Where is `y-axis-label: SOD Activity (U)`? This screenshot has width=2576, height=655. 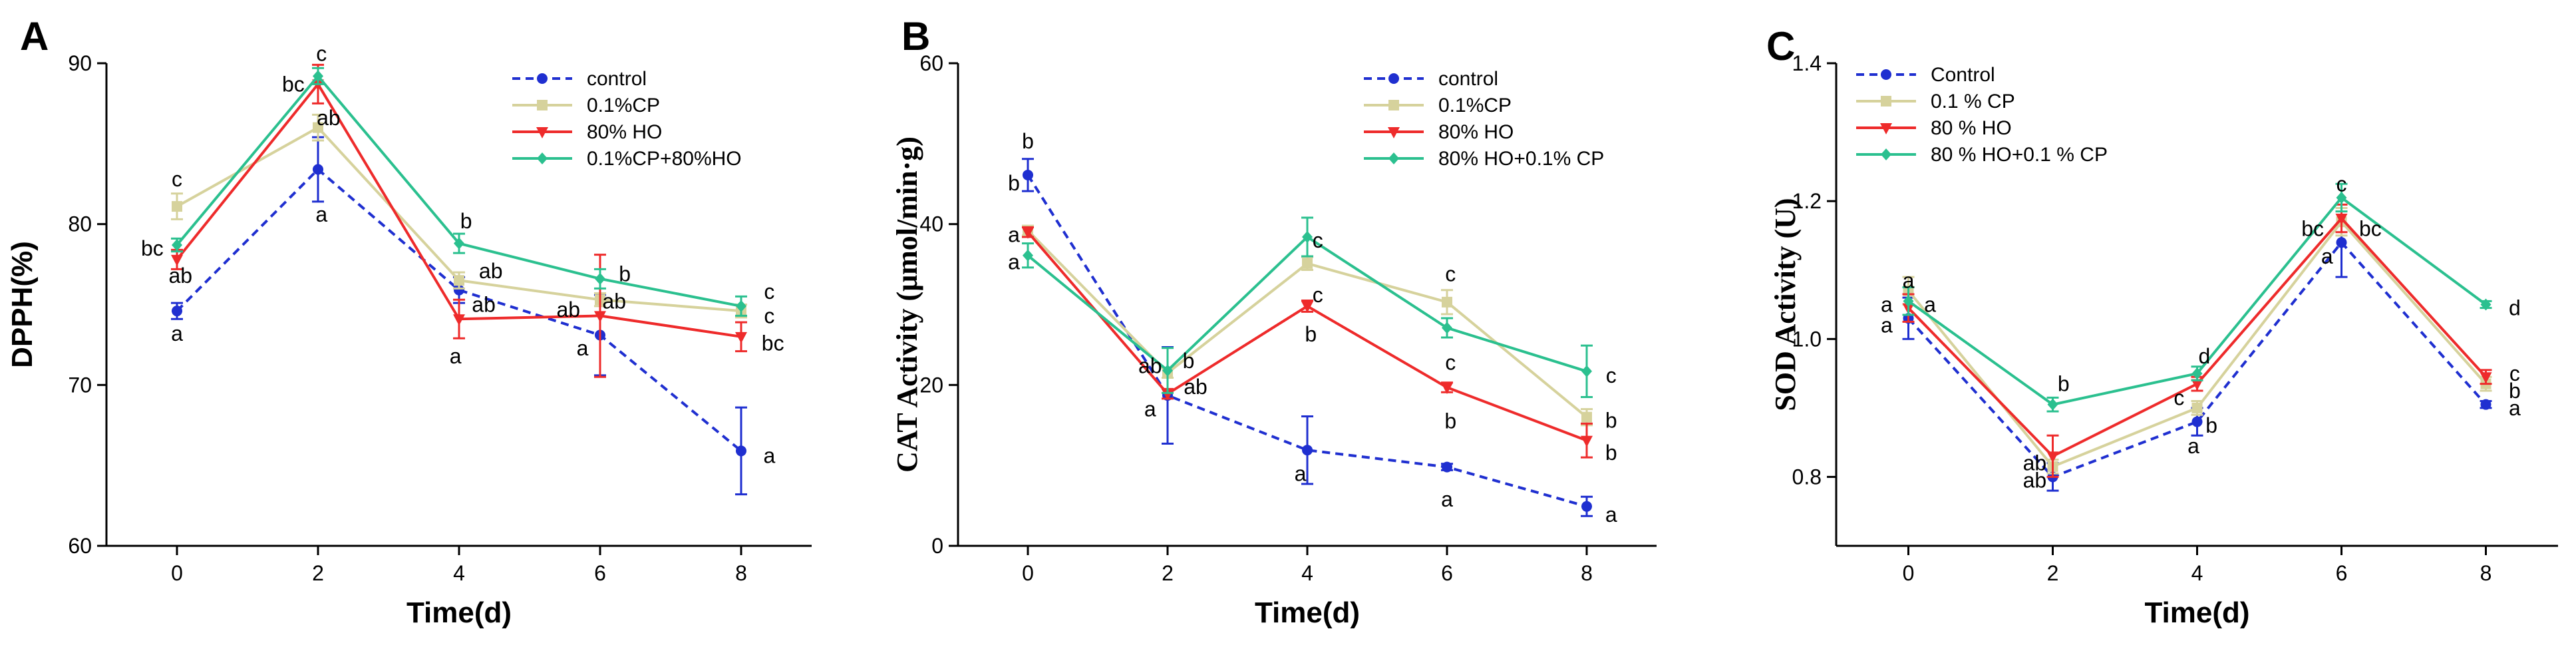
y-axis-label: SOD Activity (U) is located at coordinates (1785, 304).